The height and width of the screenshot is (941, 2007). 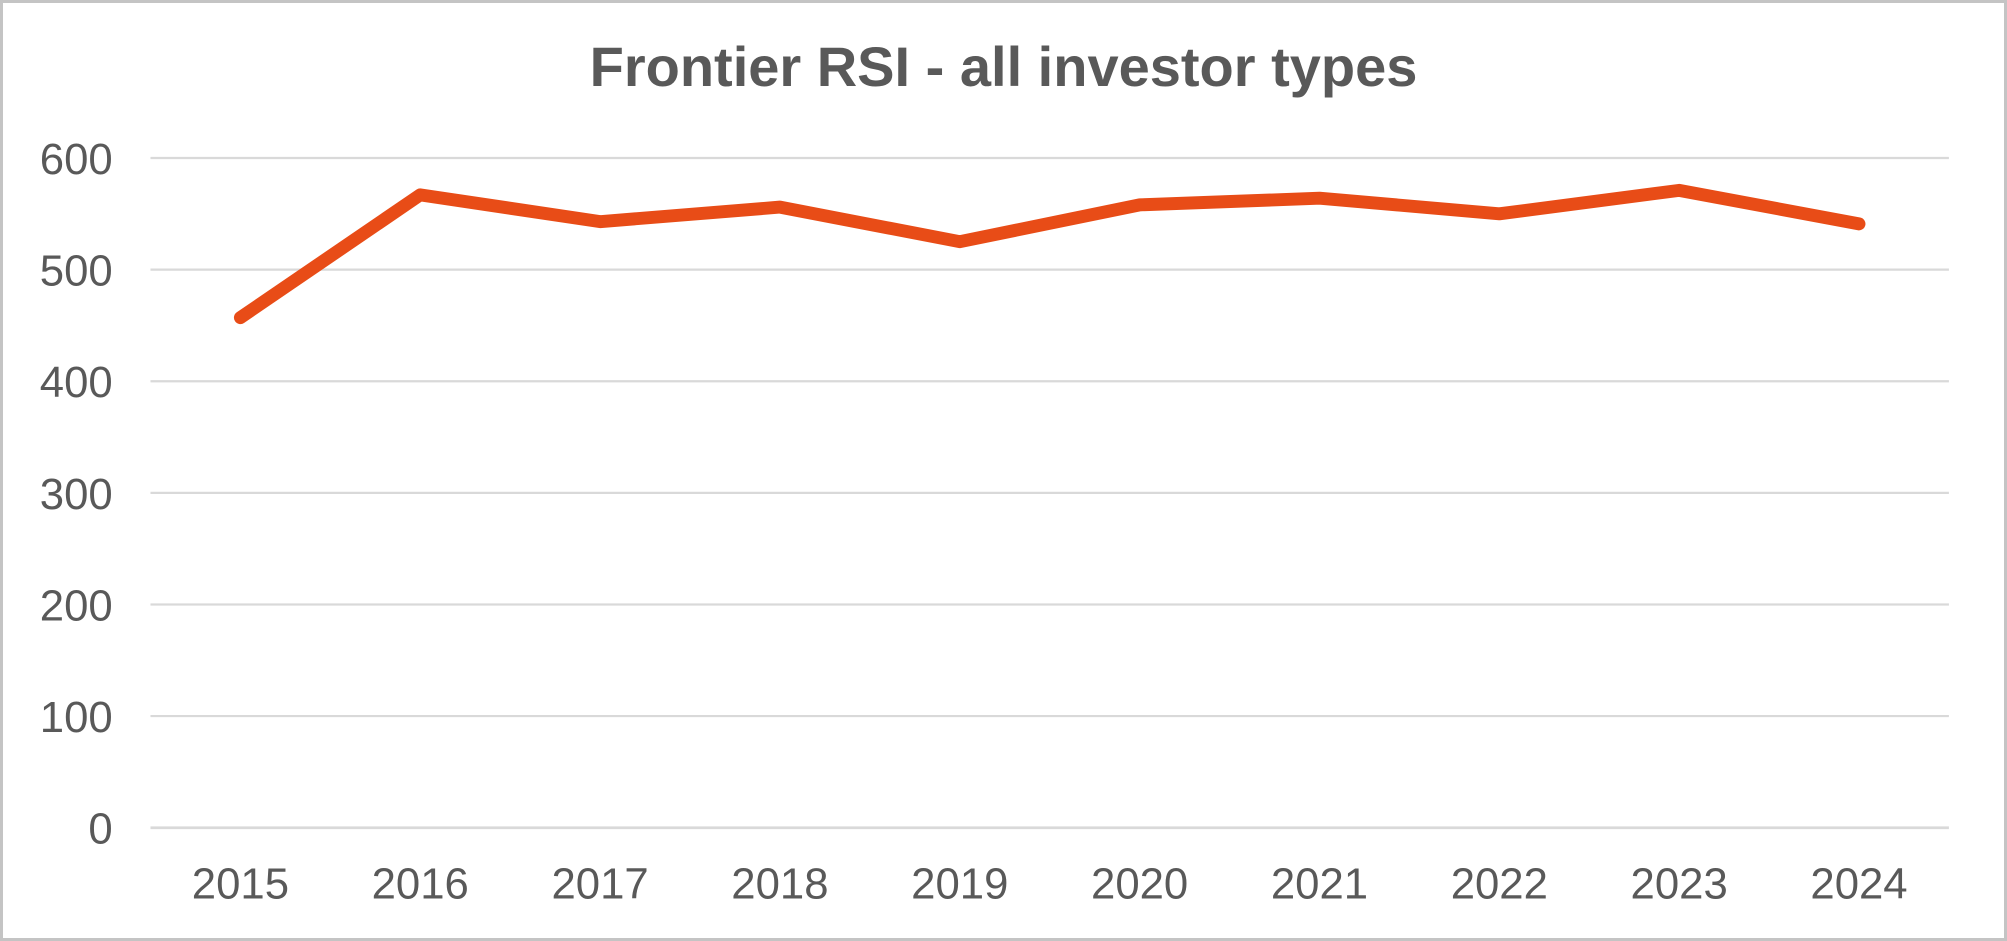 I want to click on x-tick-label: 2022, so click(x=1499, y=883).